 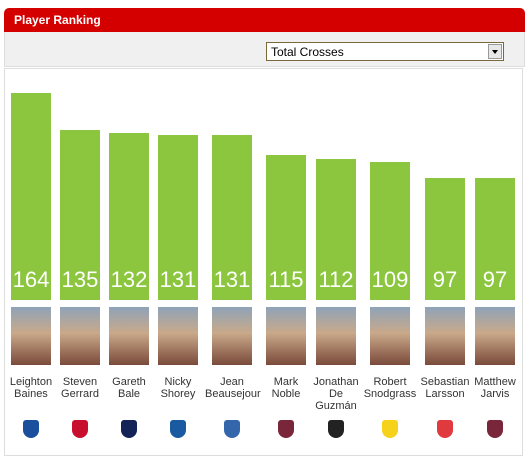 I want to click on value-label: 112, so click(x=336, y=279).